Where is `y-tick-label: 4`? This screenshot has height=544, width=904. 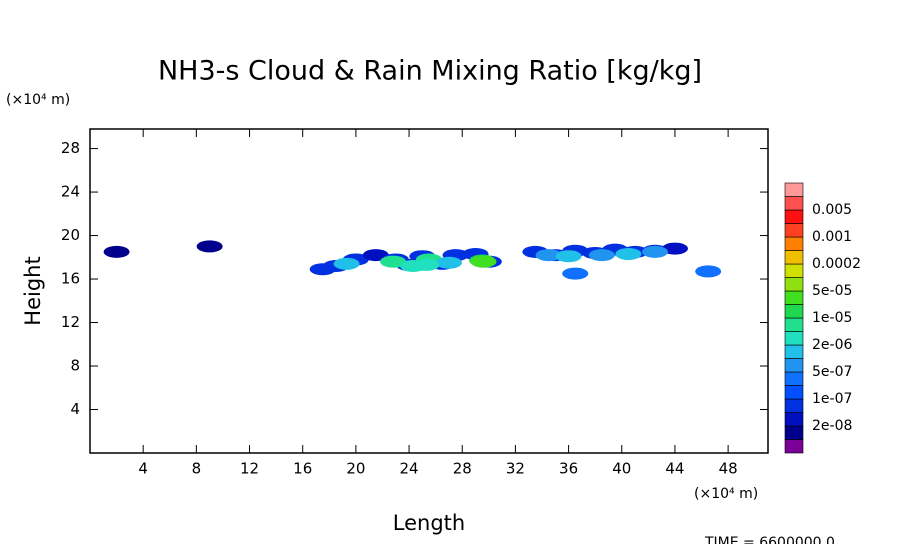
y-tick-label: 4 is located at coordinates (75, 409).